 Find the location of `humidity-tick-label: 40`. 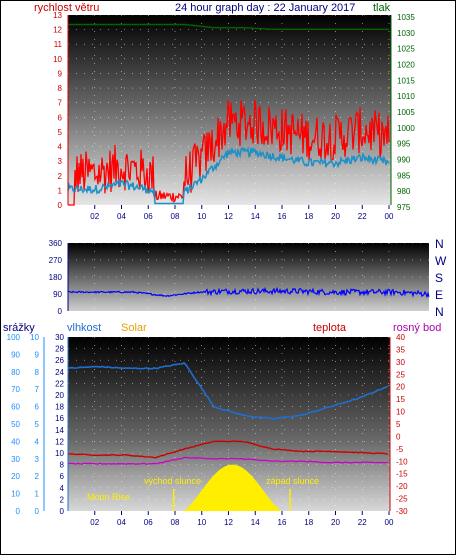

humidity-tick-label: 40 is located at coordinates (15, 441).